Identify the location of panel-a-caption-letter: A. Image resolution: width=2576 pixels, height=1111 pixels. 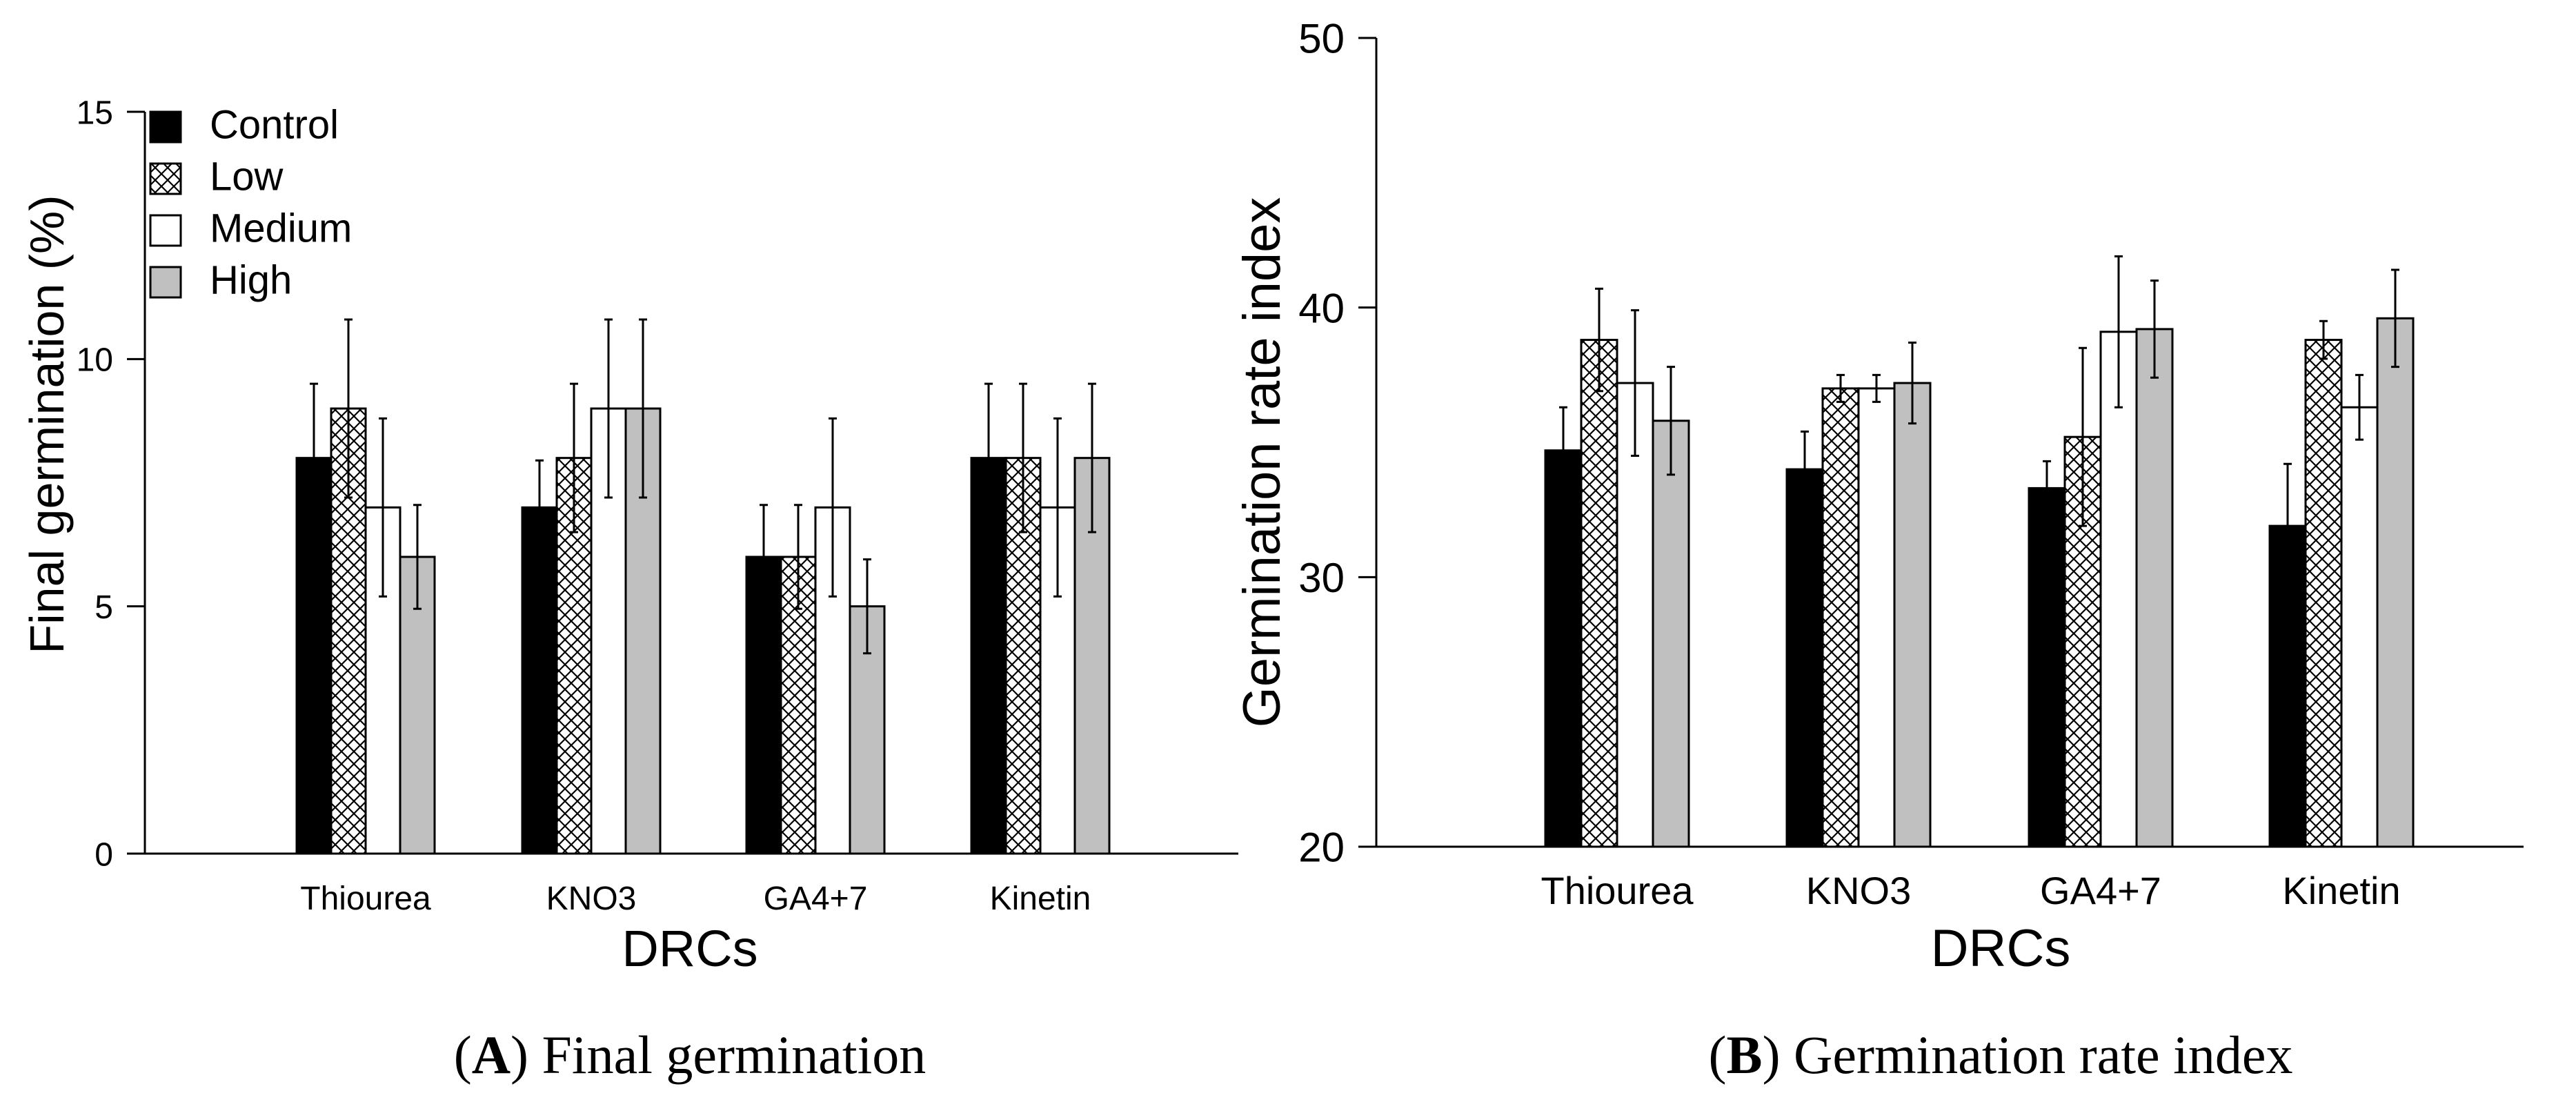
(491, 1055).